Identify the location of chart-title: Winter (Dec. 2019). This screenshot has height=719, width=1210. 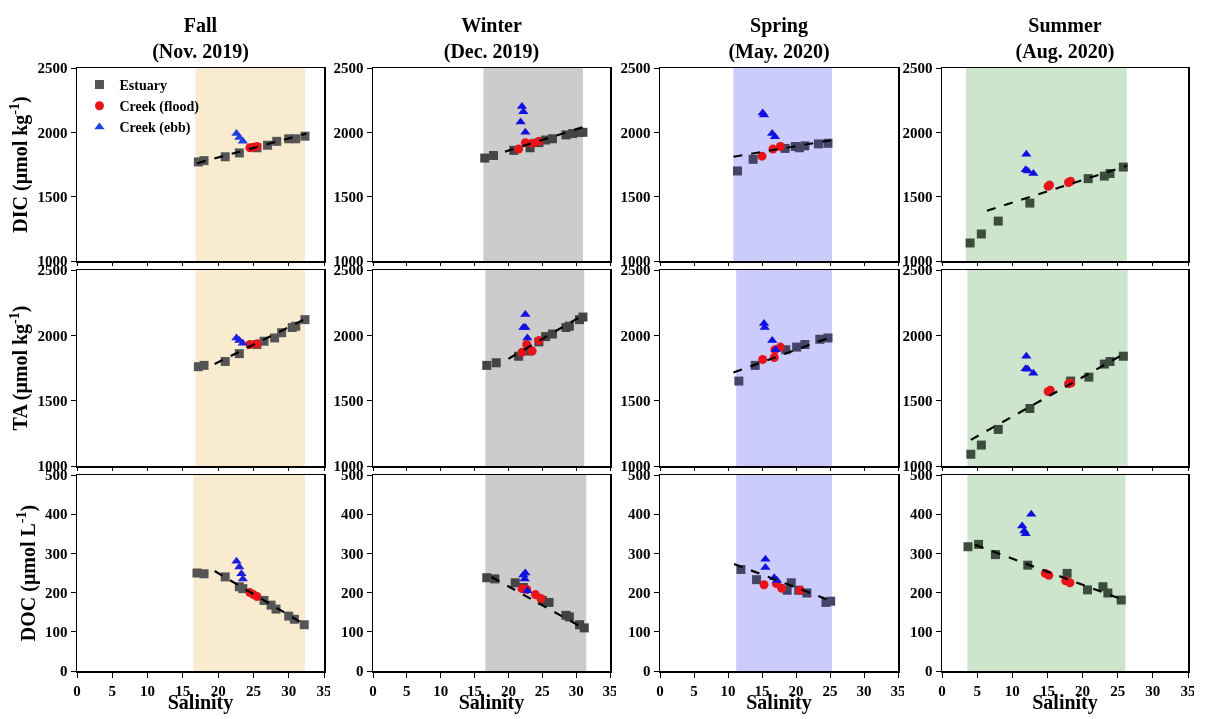
(491, 38).